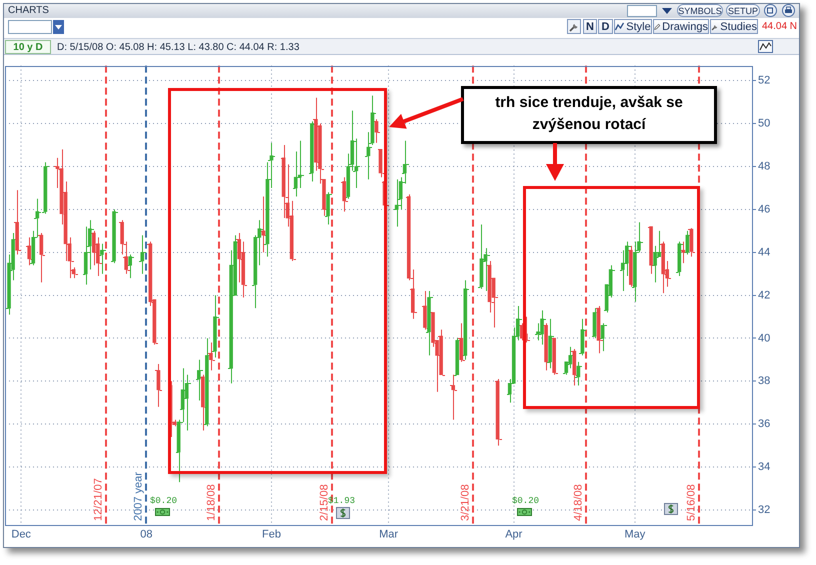  I want to click on x-tick-label: Apr, so click(514, 534).